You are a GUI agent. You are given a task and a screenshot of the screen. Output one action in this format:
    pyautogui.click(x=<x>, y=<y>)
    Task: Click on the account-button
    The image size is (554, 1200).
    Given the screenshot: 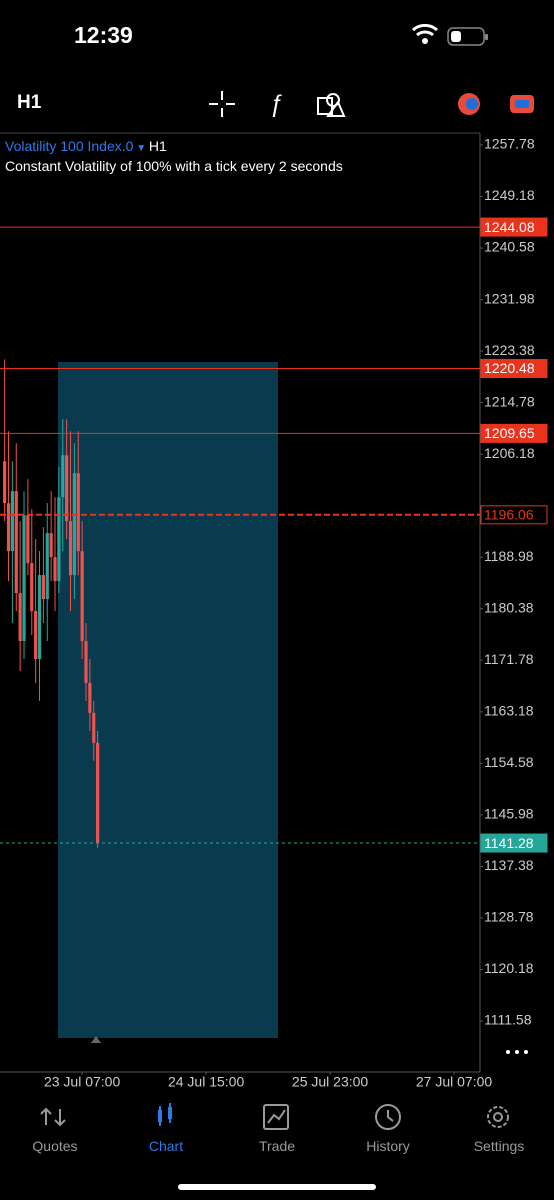 What is the action you would take?
    pyautogui.click(x=469, y=104)
    